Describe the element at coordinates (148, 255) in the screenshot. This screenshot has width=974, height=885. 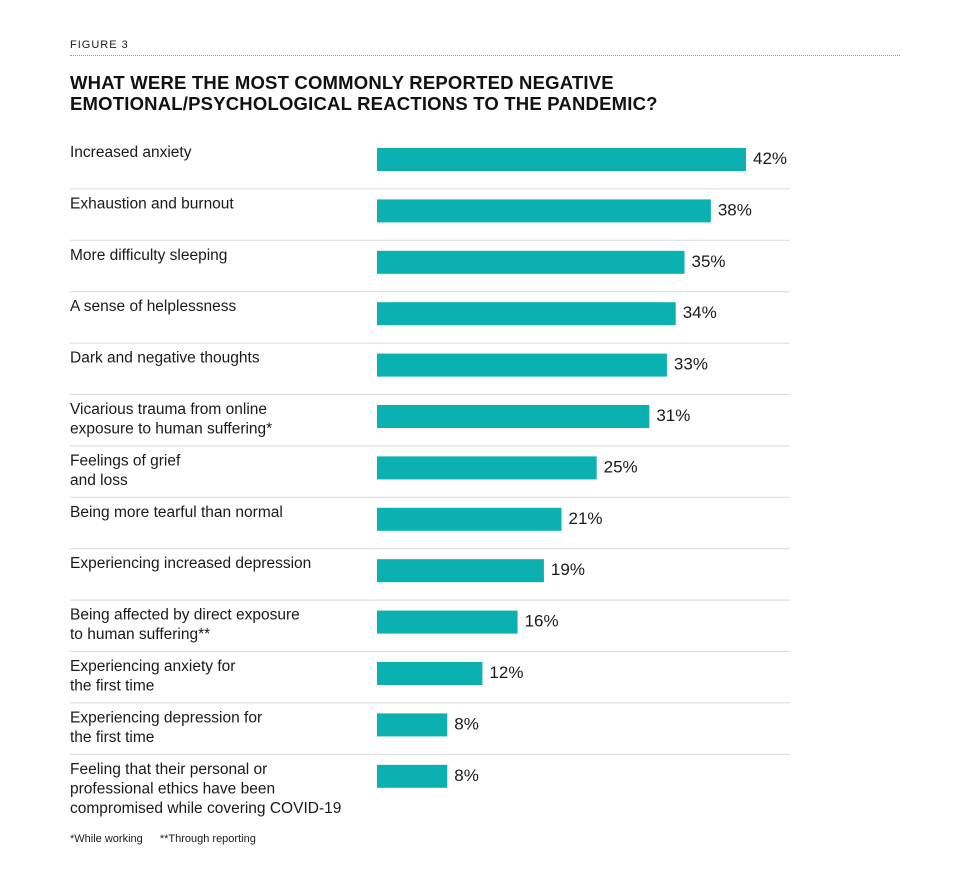
I see `category-label: More difficulty sleeping` at that location.